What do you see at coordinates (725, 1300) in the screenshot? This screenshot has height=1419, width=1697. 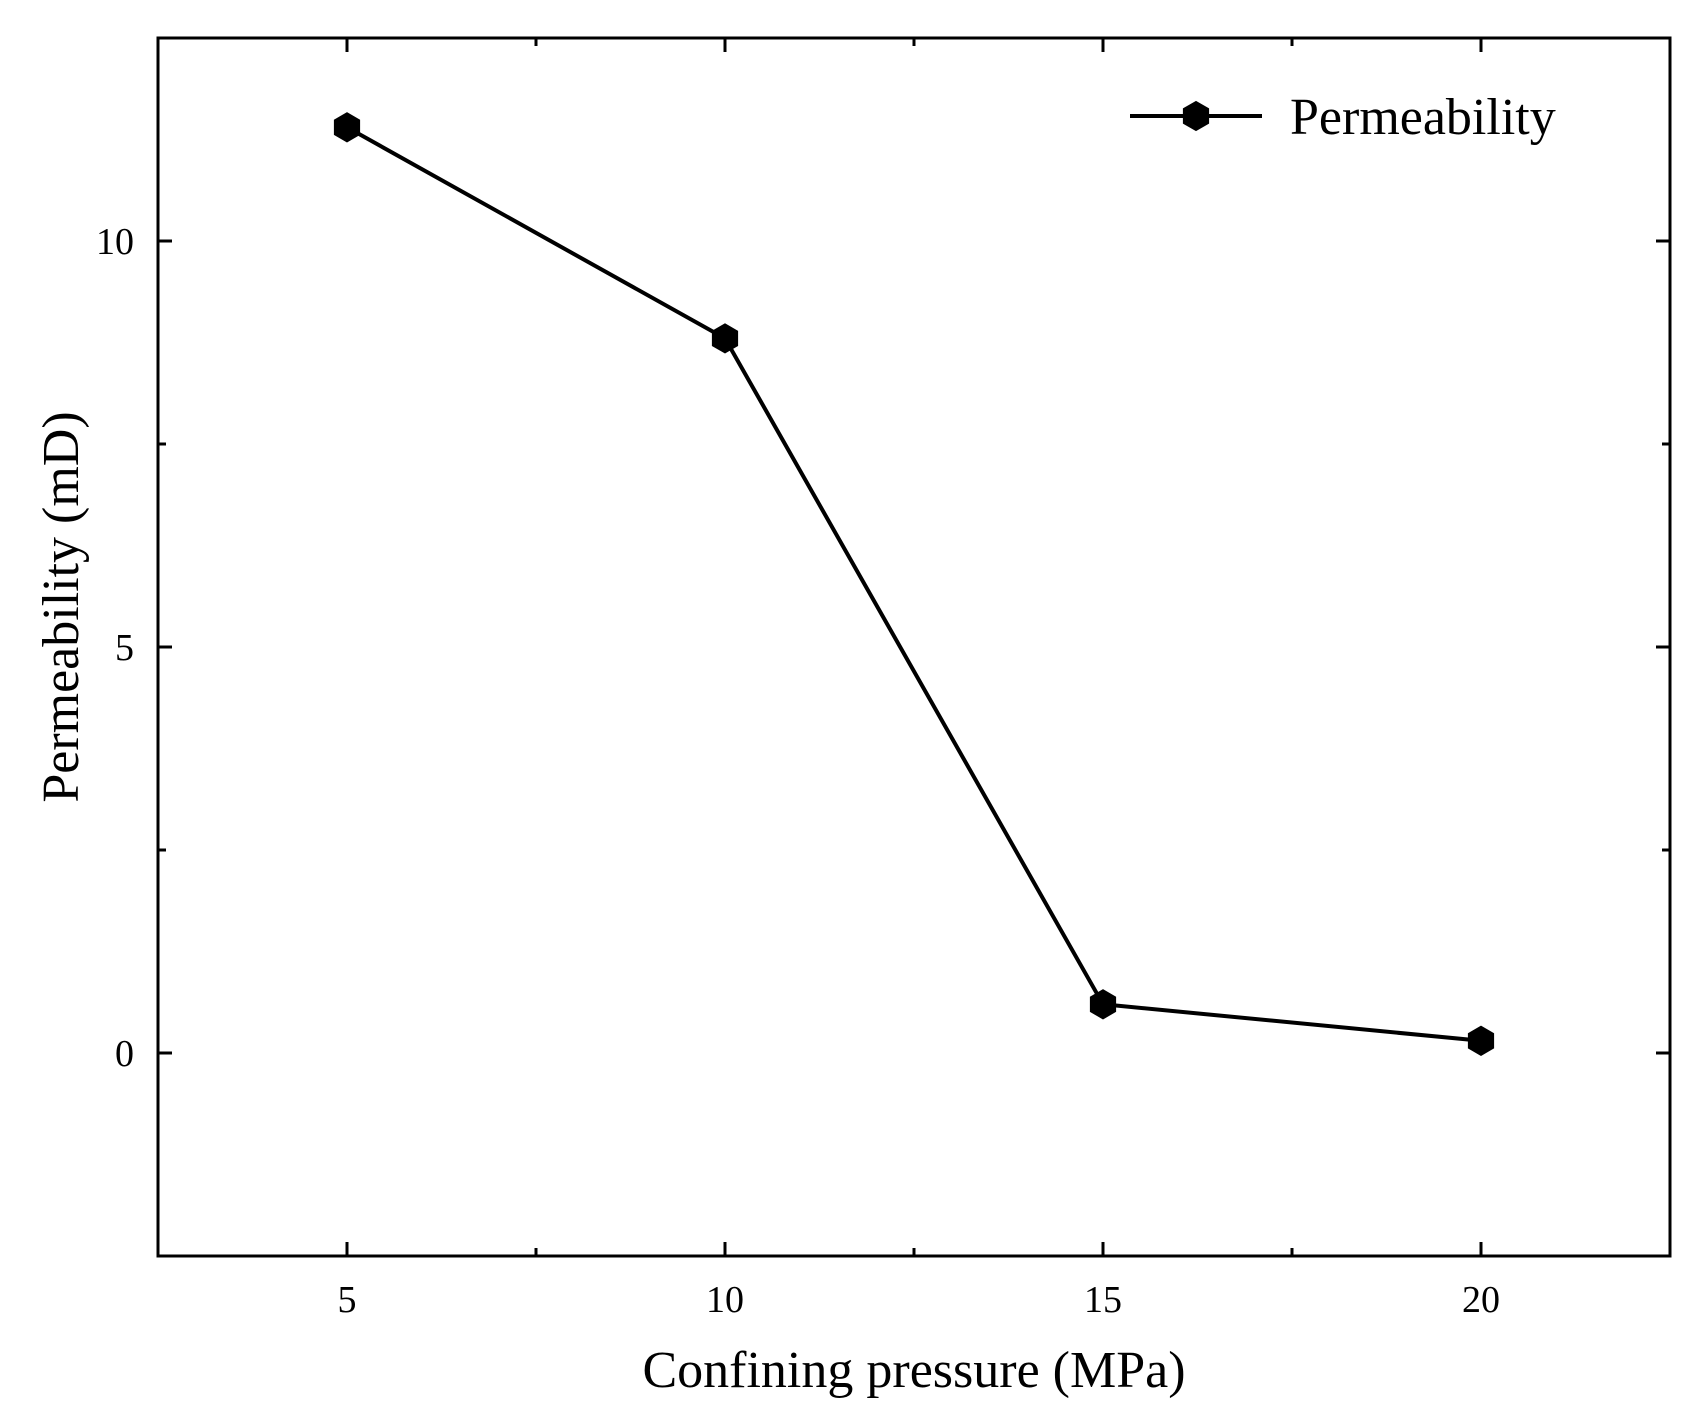 I see `x-tick-label: 10` at bounding box center [725, 1300].